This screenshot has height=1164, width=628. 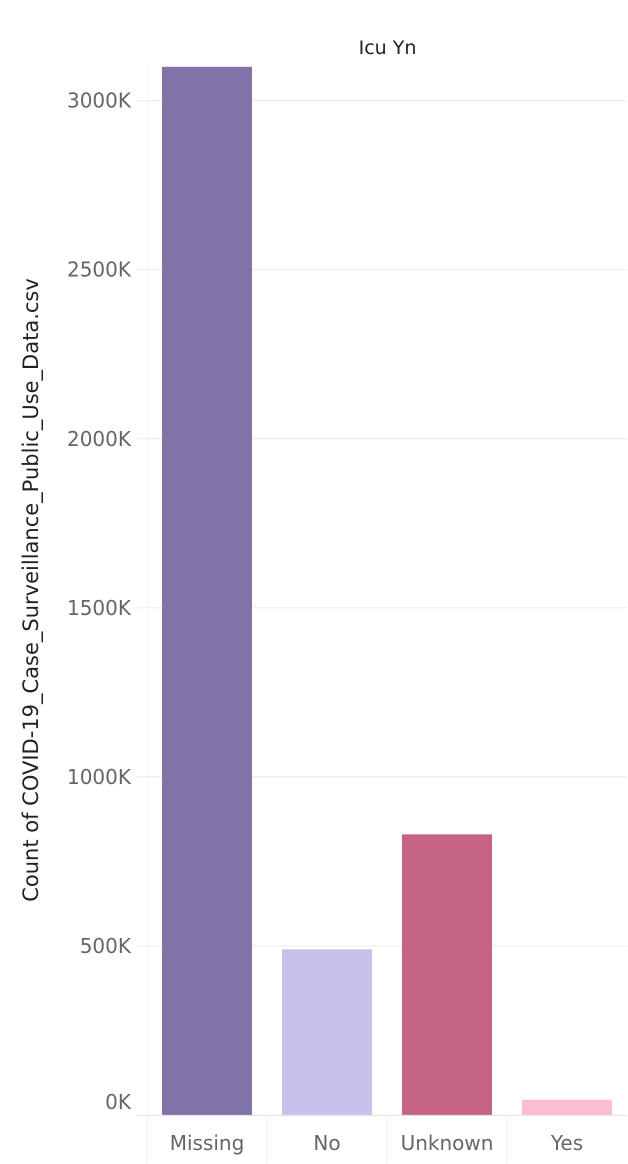 I want to click on x-category-label: Yes, so click(x=566, y=1143).